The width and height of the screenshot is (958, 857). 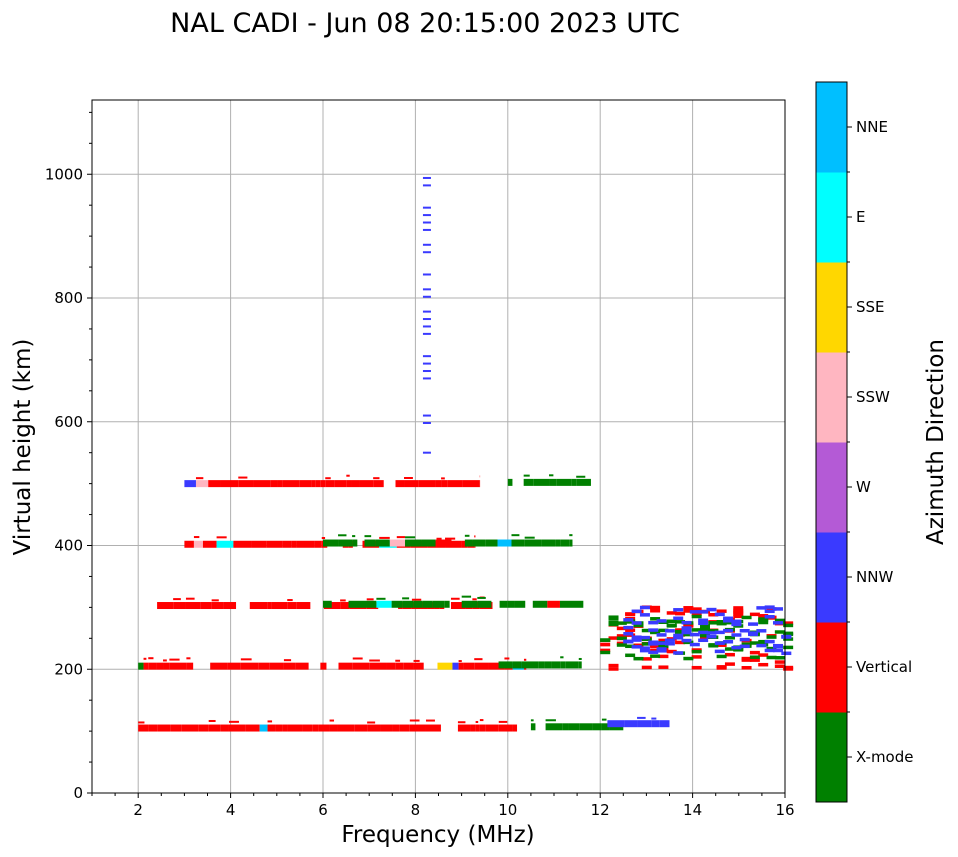 I want to click on colorbar-tick-label: SSE, so click(x=870, y=307).